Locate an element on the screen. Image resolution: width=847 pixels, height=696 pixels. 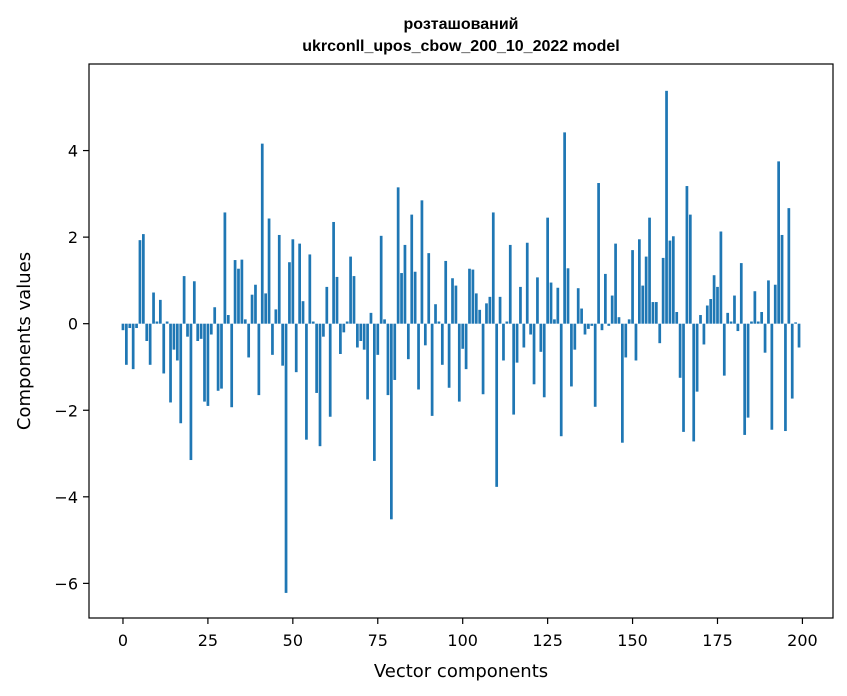
x-axis-ticks: 0 25 50 75 100 125 150 175 200 is located at coordinates (468, 634).